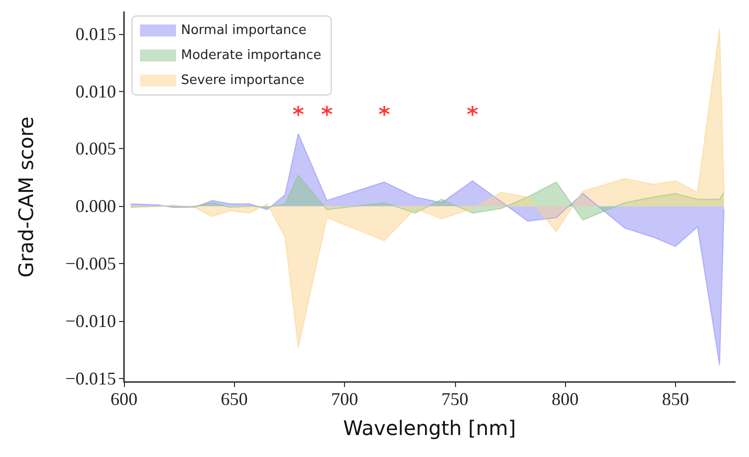  What do you see at coordinates (454, 399) in the screenshot?
I see `x-tick-label: 750` at bounding box center [454, 399].